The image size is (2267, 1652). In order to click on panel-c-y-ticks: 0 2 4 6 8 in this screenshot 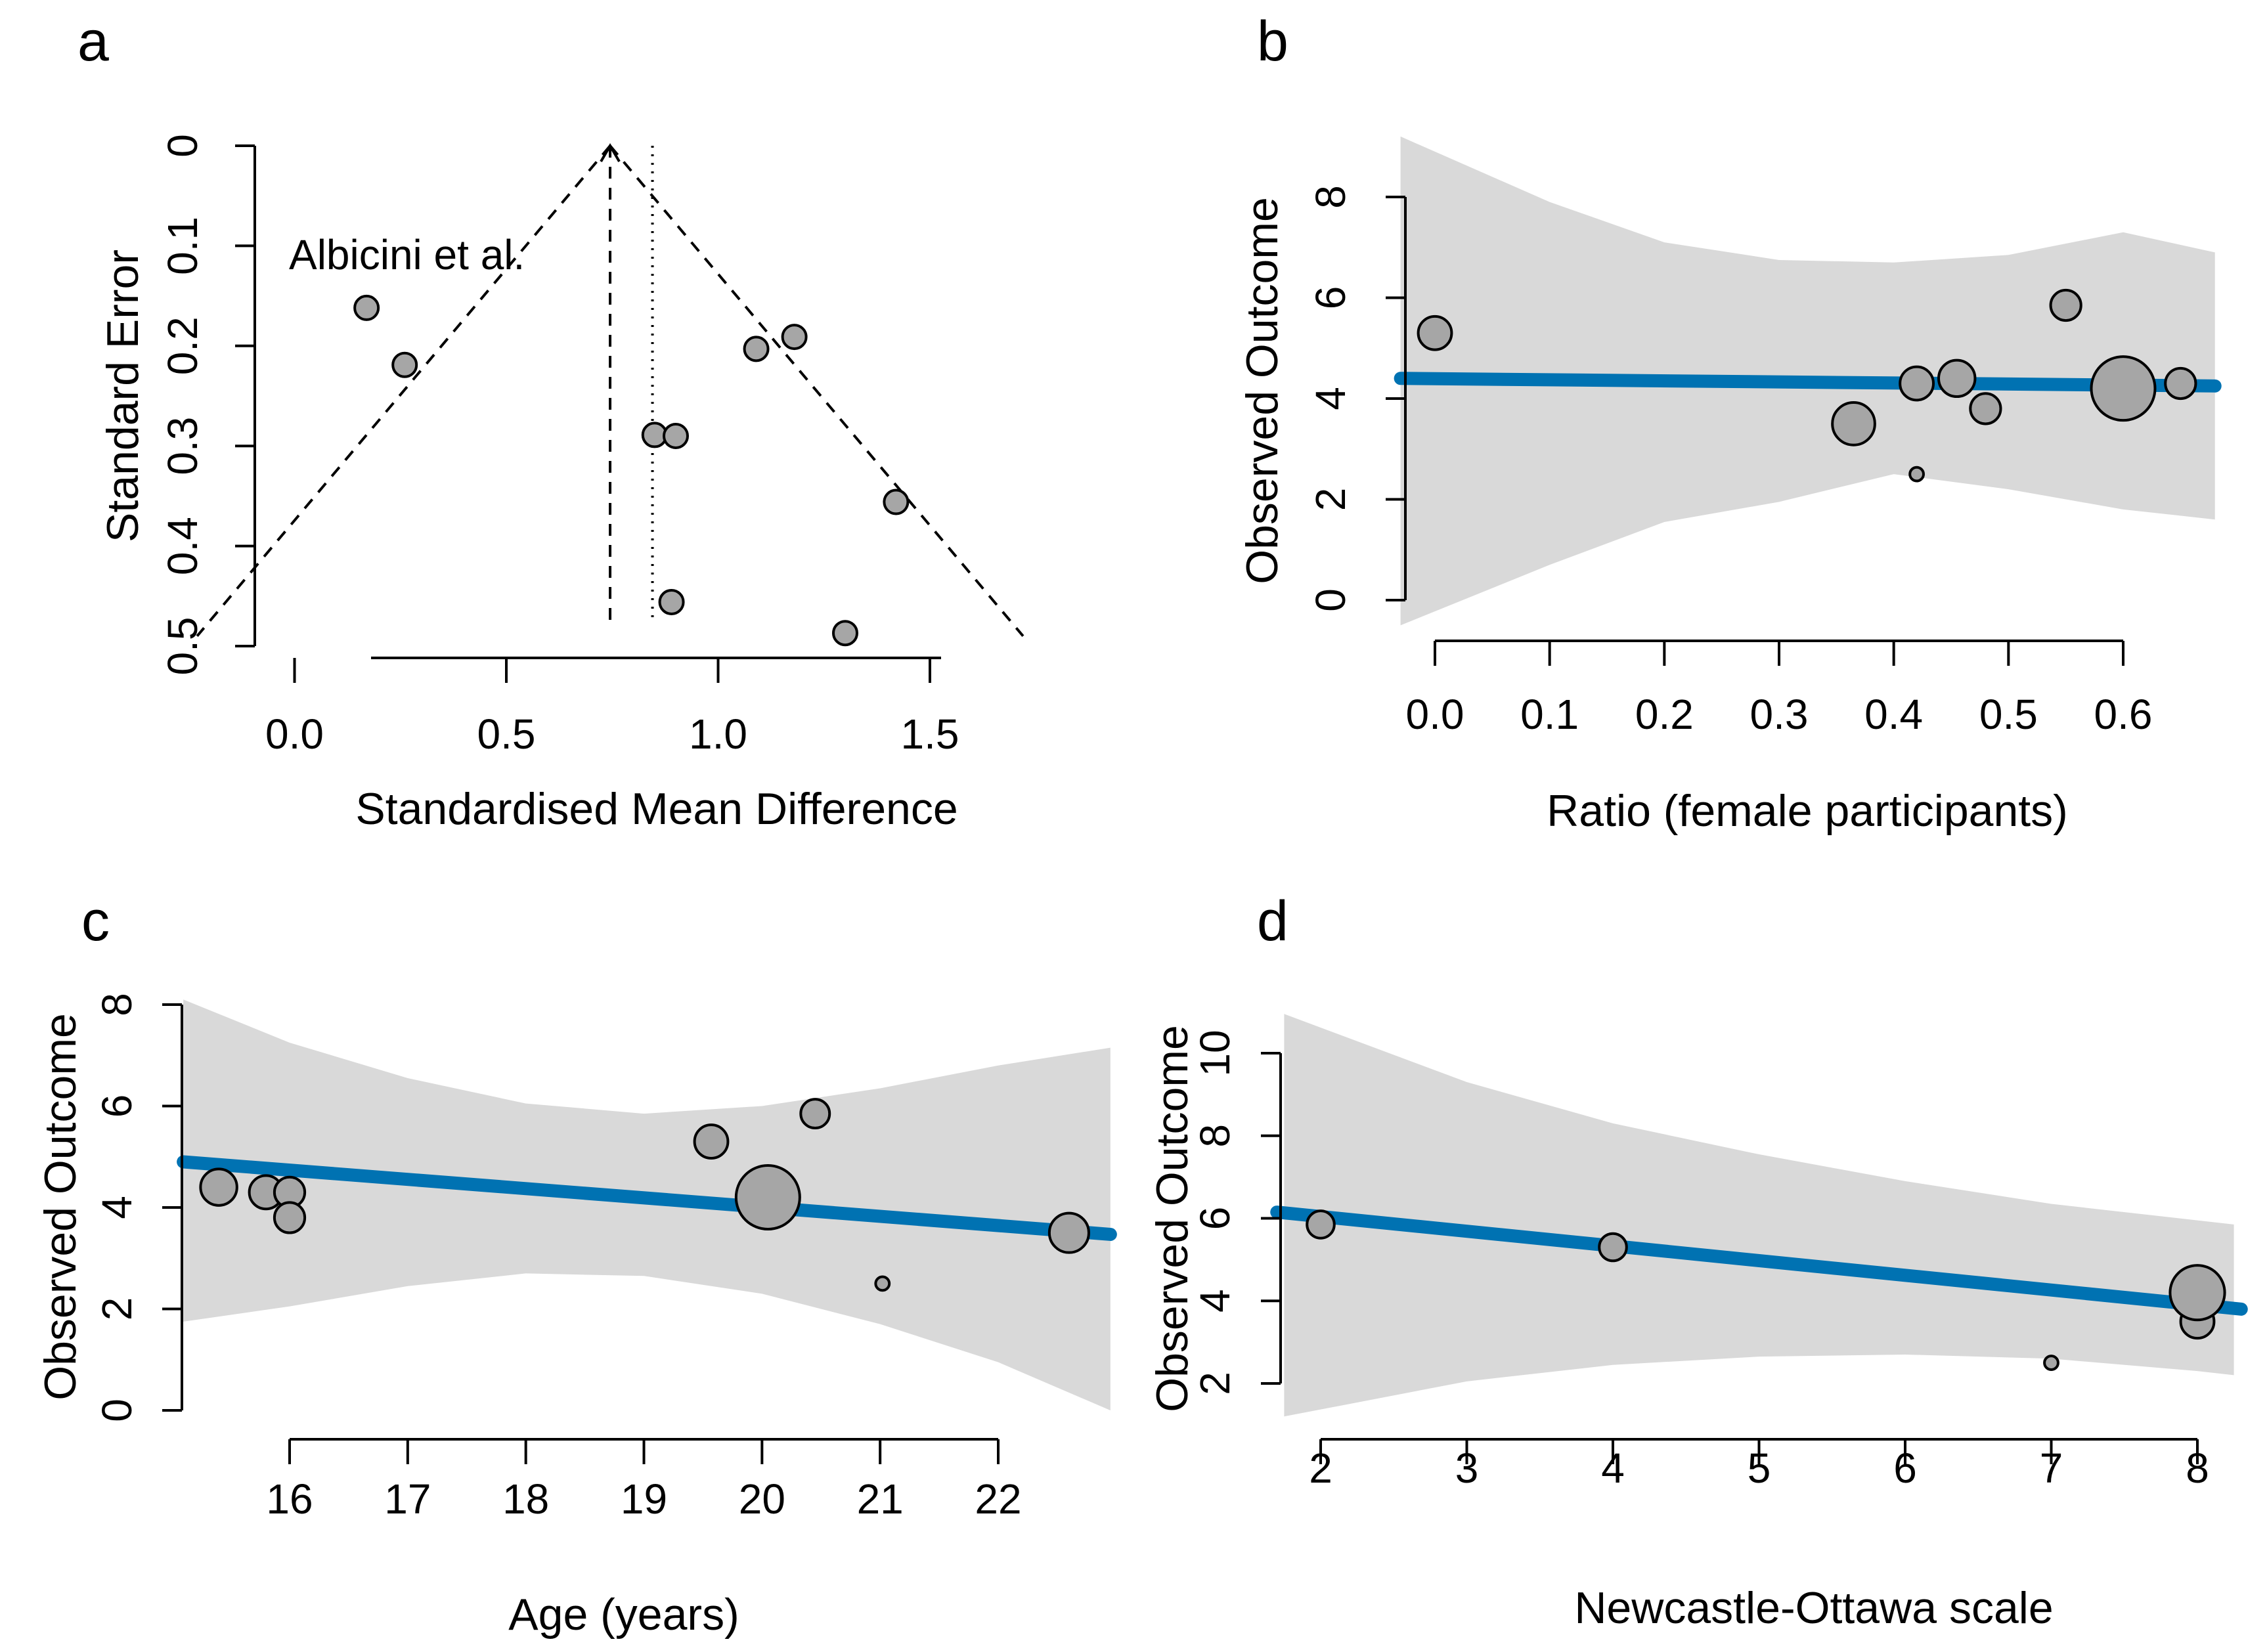, I will do `click(137, 1207)`.